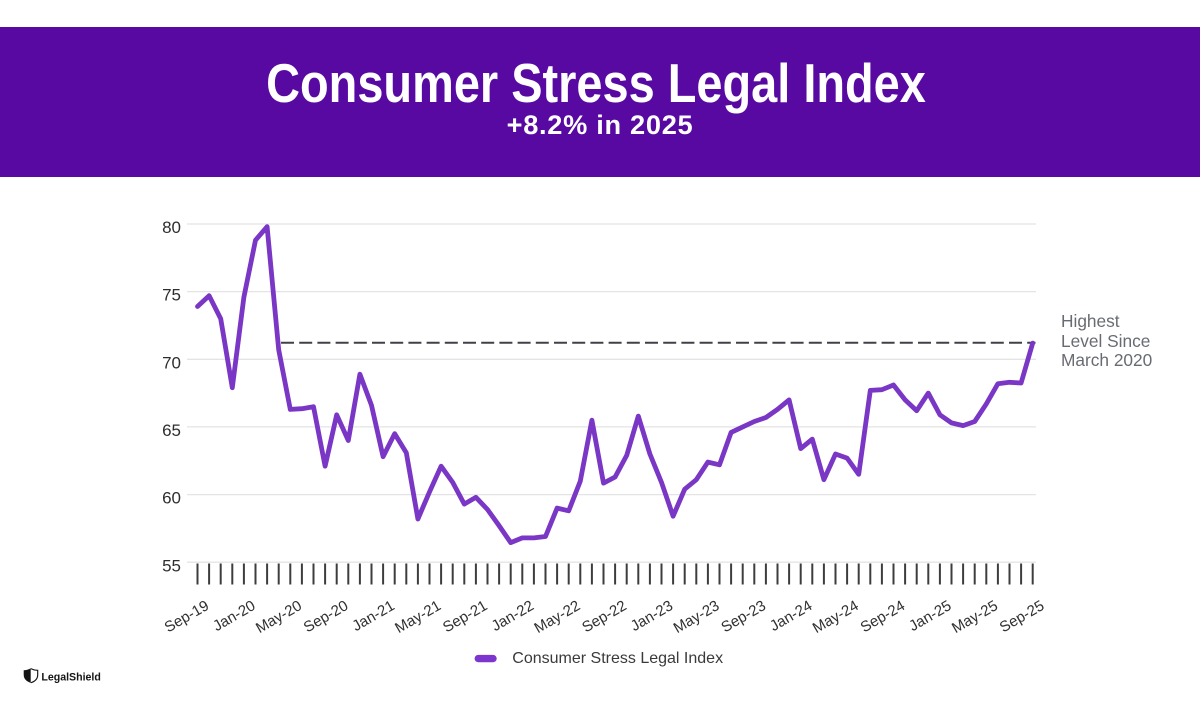 The height and width of the screenshot is (727, 1200). I want to click on svg-text: 55, so click(171, 565).